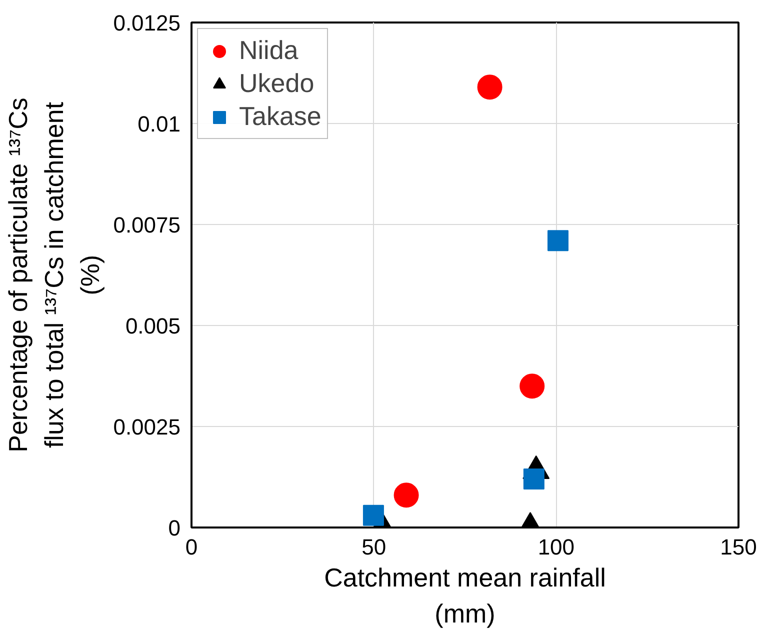 The height and width of the screenshot is (631, 763). Describe the element at coordinates (374, 547) in the screenshot. I see `x-tick-label: 50` at that location.